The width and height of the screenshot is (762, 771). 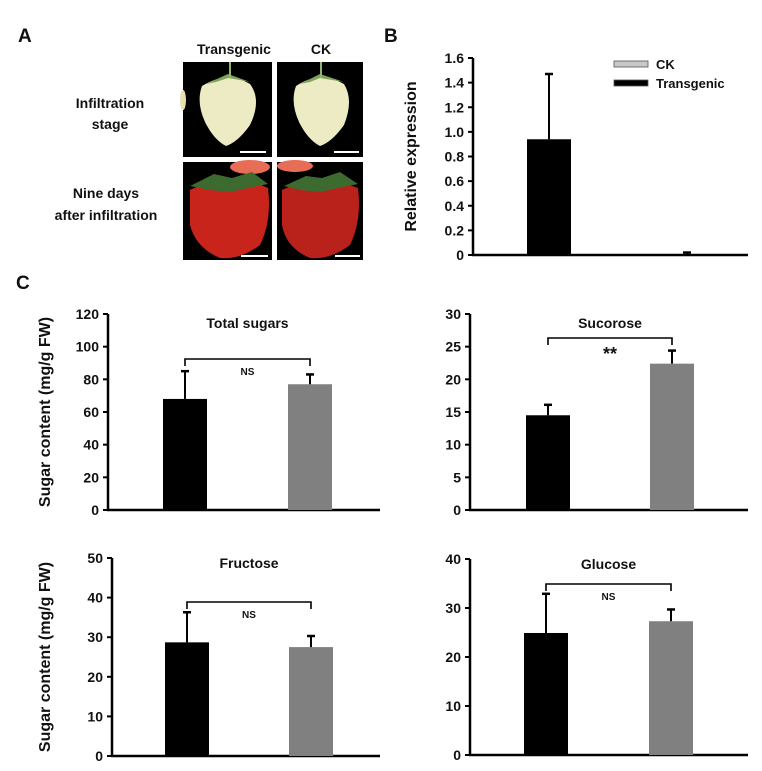 What do you see at coordinates (95, 558) in the screenshot?
I see `y-tick-label: 50` at bounding box center [95, 558].